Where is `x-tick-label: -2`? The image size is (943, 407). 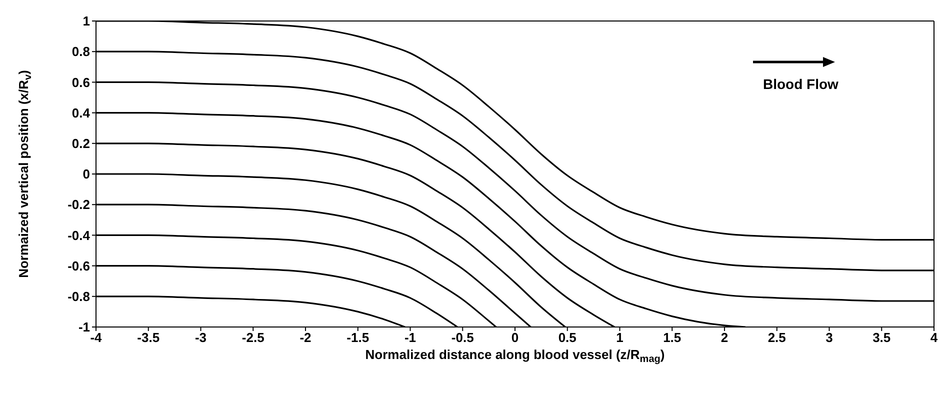
x-tick-label: -2 is located at coordinates (306, 338).